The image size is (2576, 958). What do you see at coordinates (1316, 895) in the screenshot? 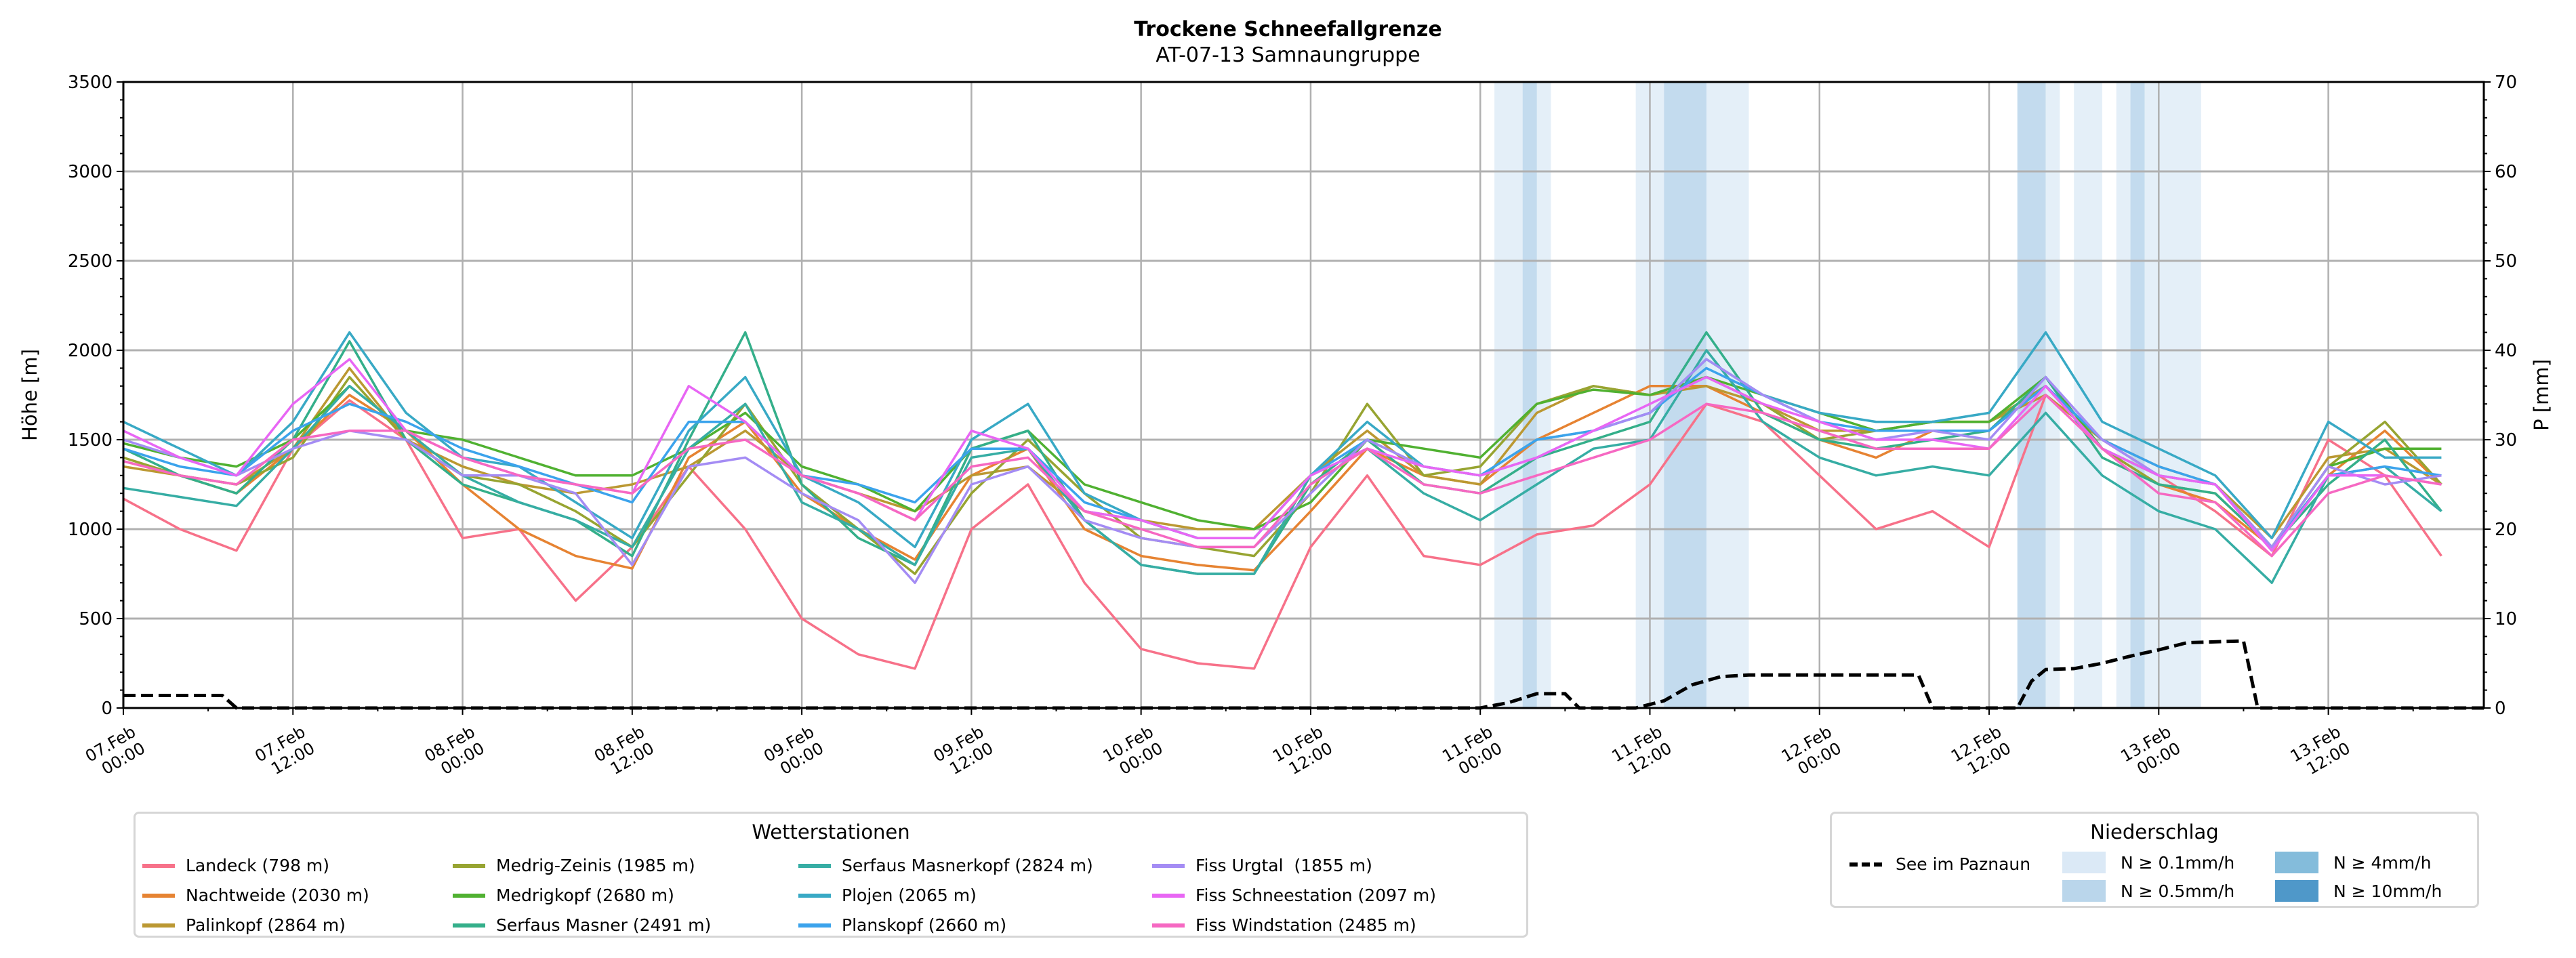
I see `legend-label: Fiss Schneestation (2097 m)` at bounding box center [1316, 895].